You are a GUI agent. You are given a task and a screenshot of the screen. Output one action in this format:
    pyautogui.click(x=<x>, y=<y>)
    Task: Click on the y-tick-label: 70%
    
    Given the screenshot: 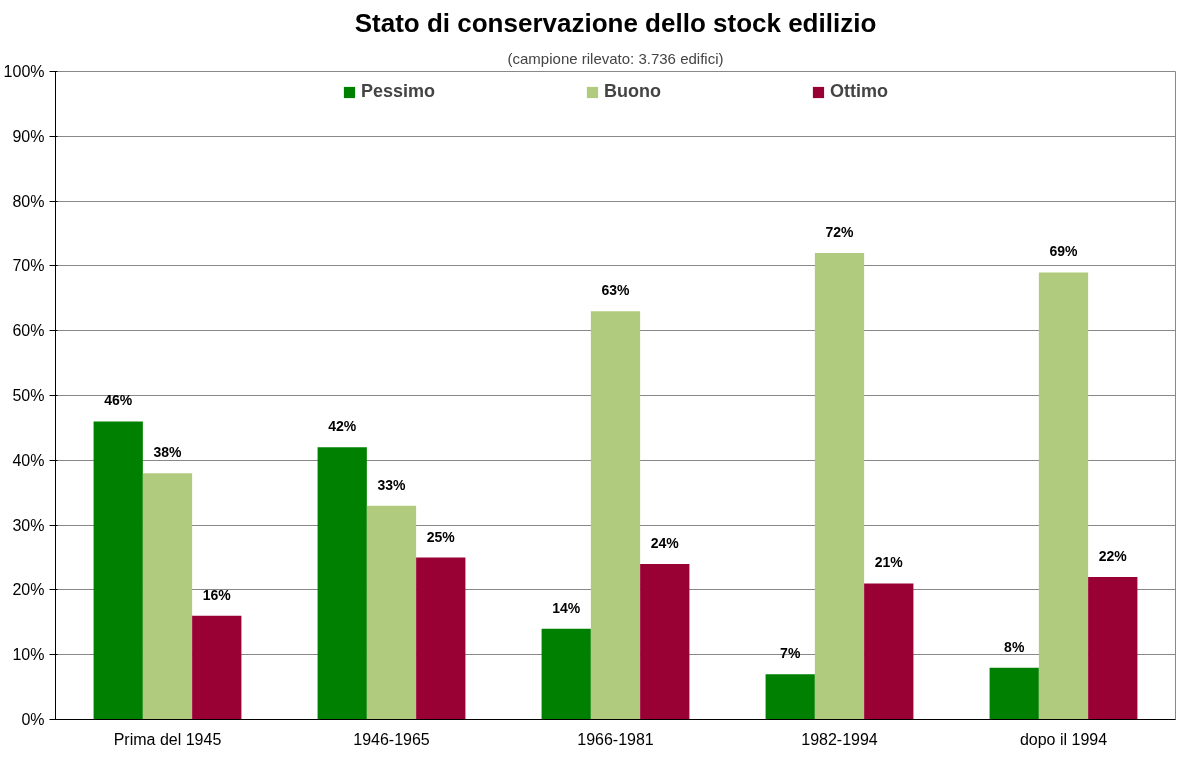 What is the action you would take?
    pyautogui.click(x=28, y=266)
    